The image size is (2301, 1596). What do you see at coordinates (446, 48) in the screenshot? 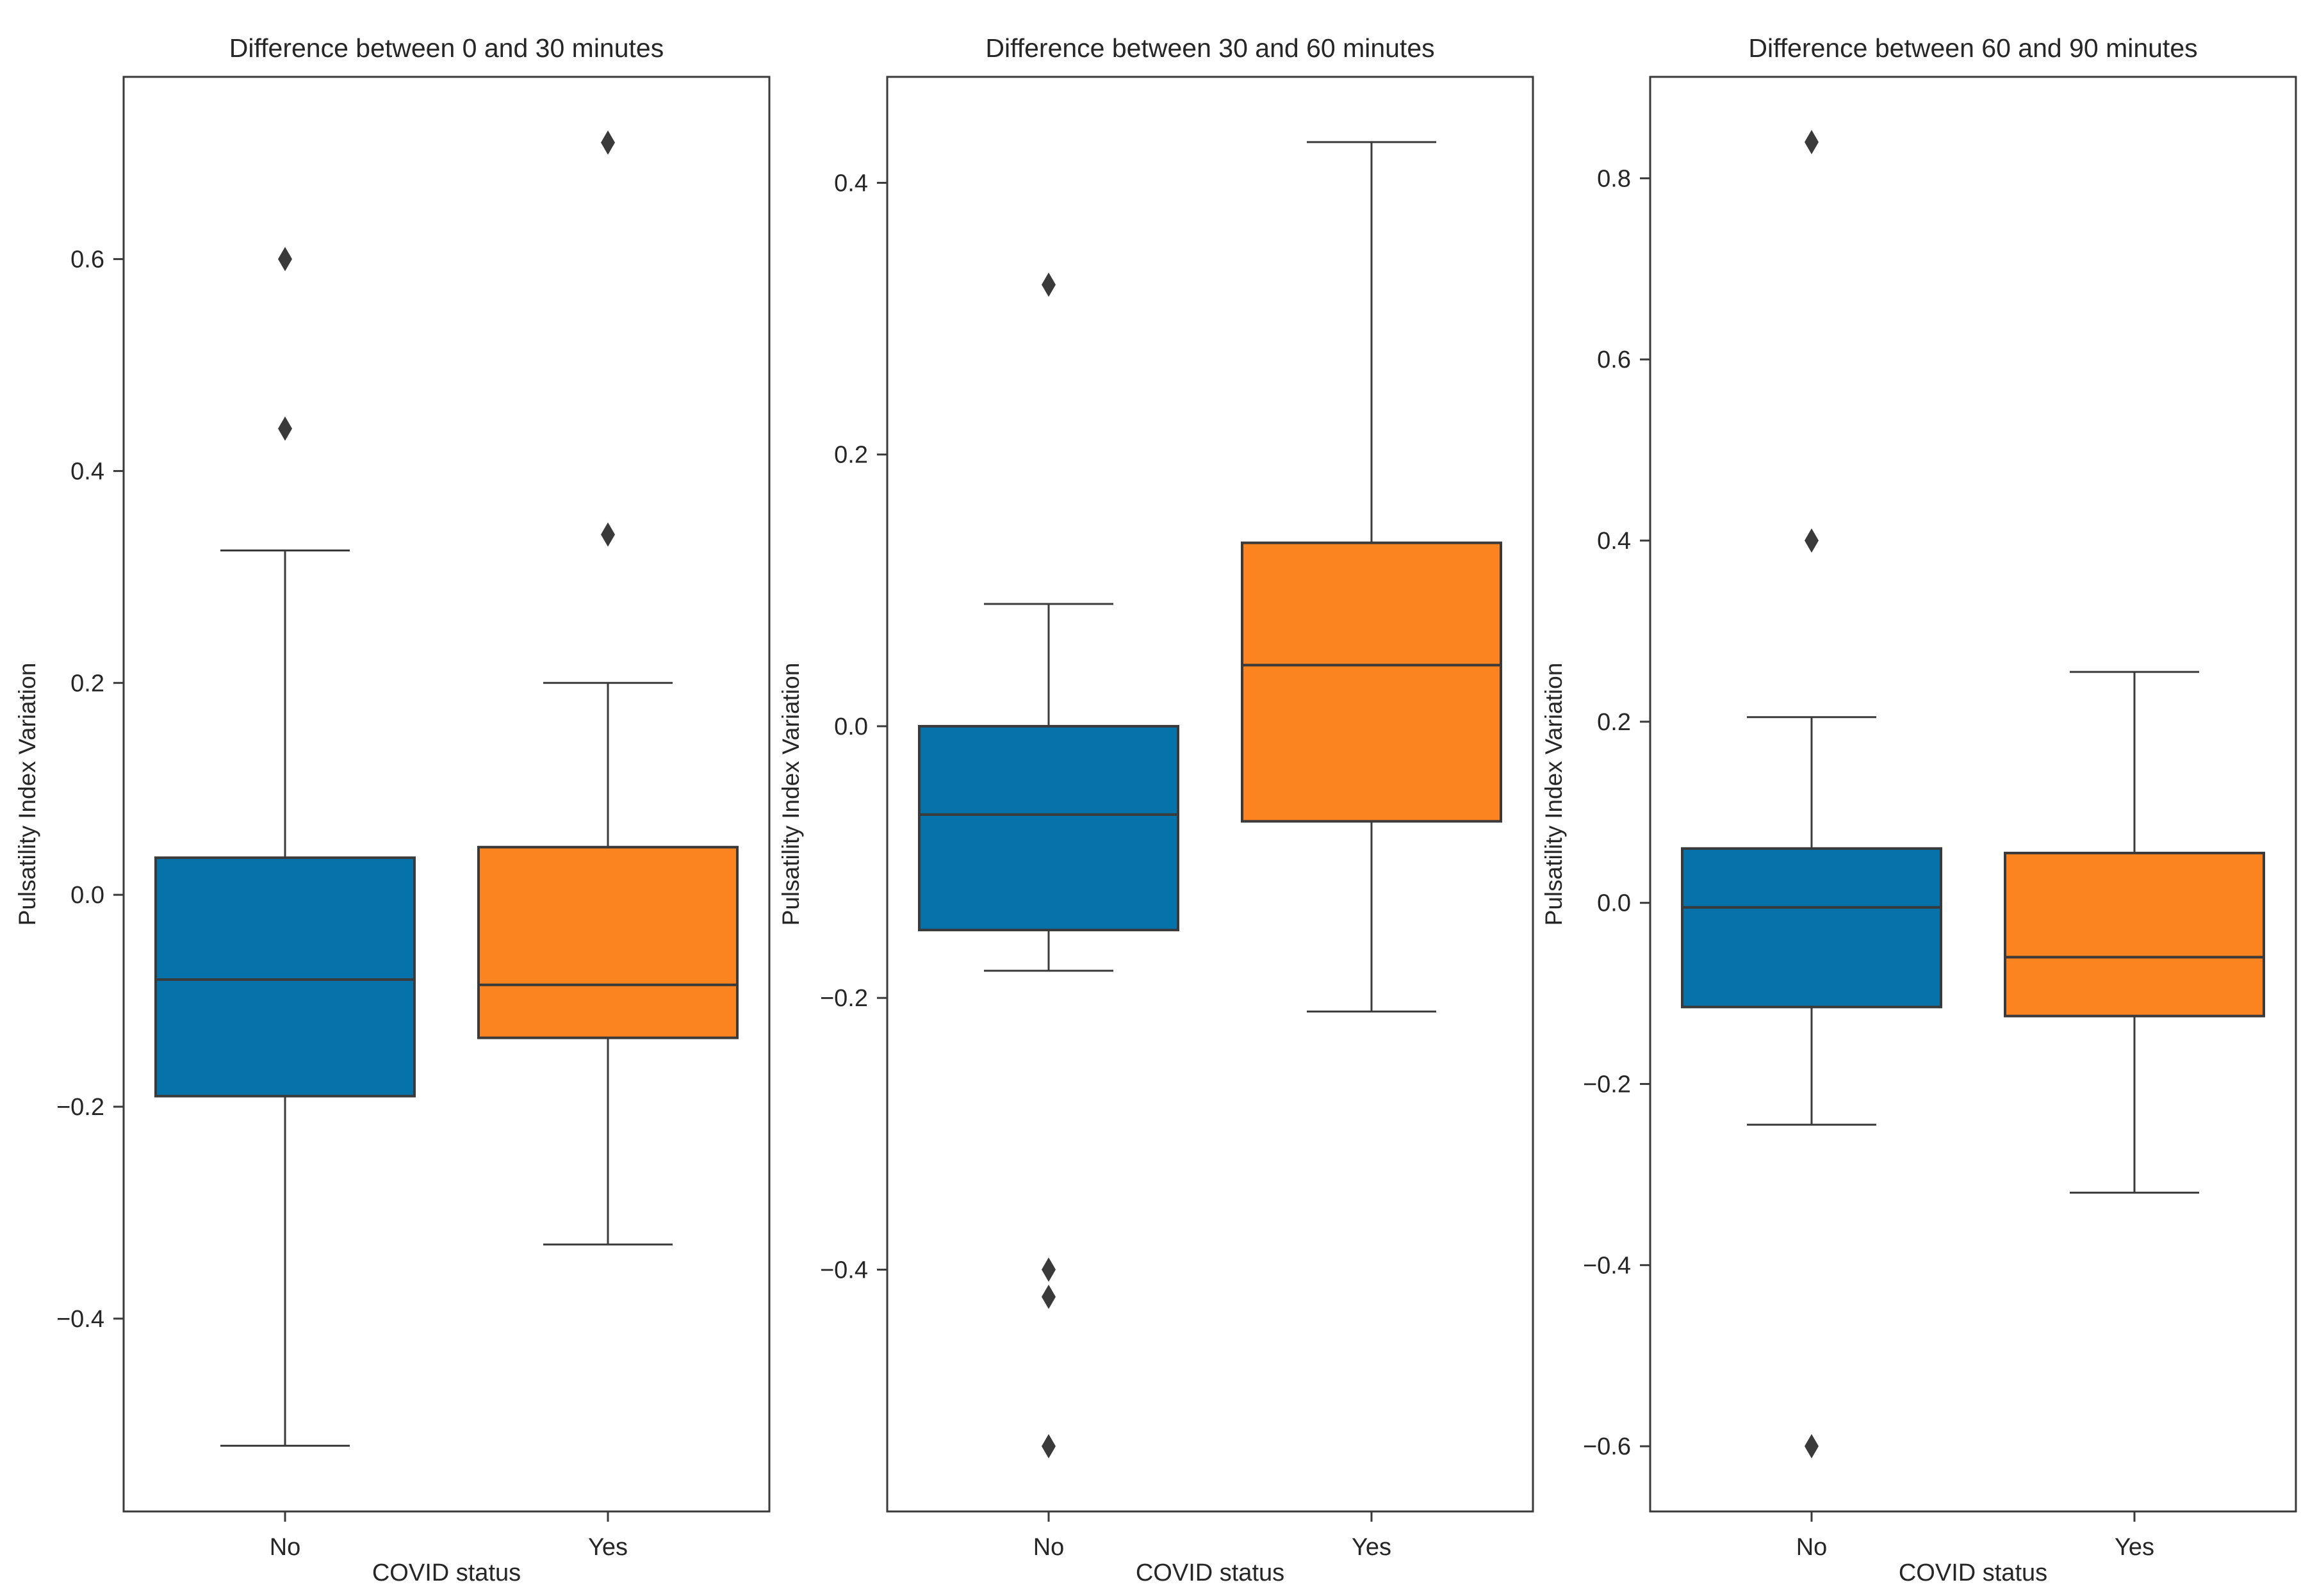
I see `page-title: Difference between 0 and 30 minutes` at bounding box center [446, 48].